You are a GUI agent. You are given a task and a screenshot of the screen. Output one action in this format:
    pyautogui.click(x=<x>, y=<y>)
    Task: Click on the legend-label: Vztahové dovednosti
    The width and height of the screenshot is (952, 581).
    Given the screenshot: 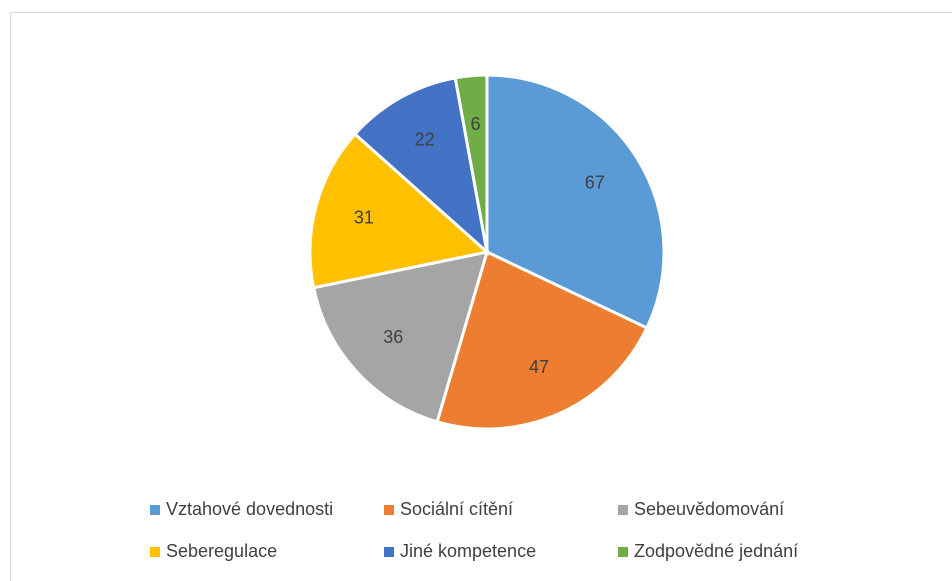 What is the action you would take?
    pyautogui.click(x=249, y=509)
    